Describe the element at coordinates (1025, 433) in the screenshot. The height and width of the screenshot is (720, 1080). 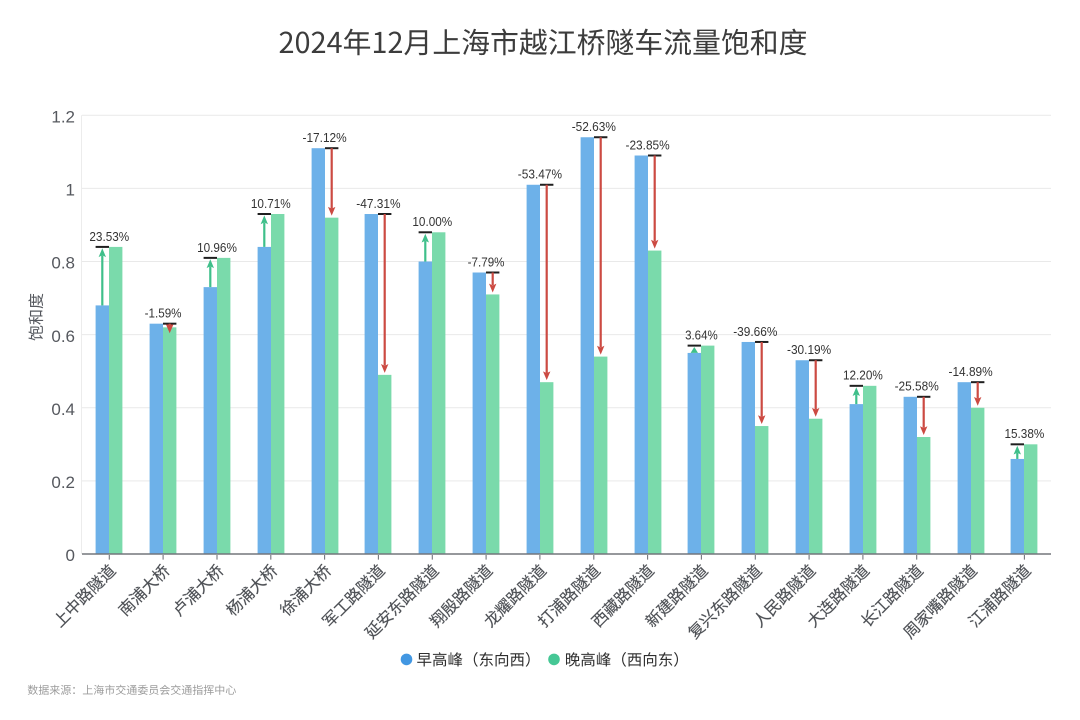
I see `svg-text: 15.38%` at that location.